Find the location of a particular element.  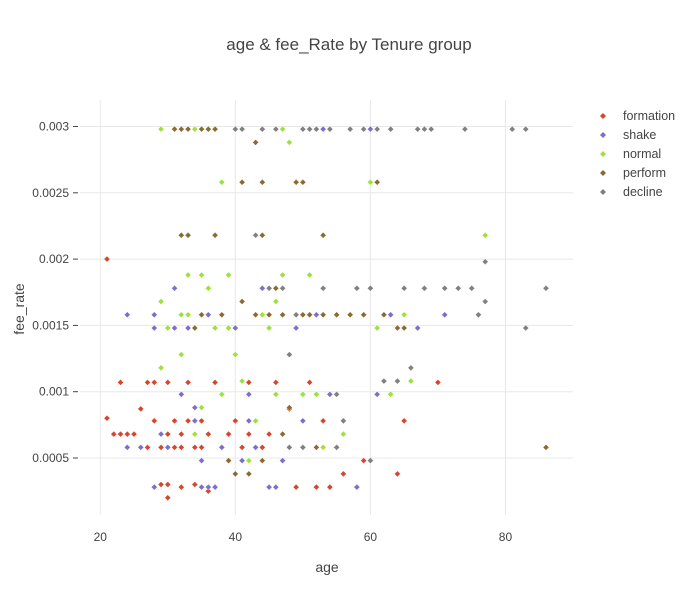

legend-item-perform: perform is located at coordinates (633, 173).